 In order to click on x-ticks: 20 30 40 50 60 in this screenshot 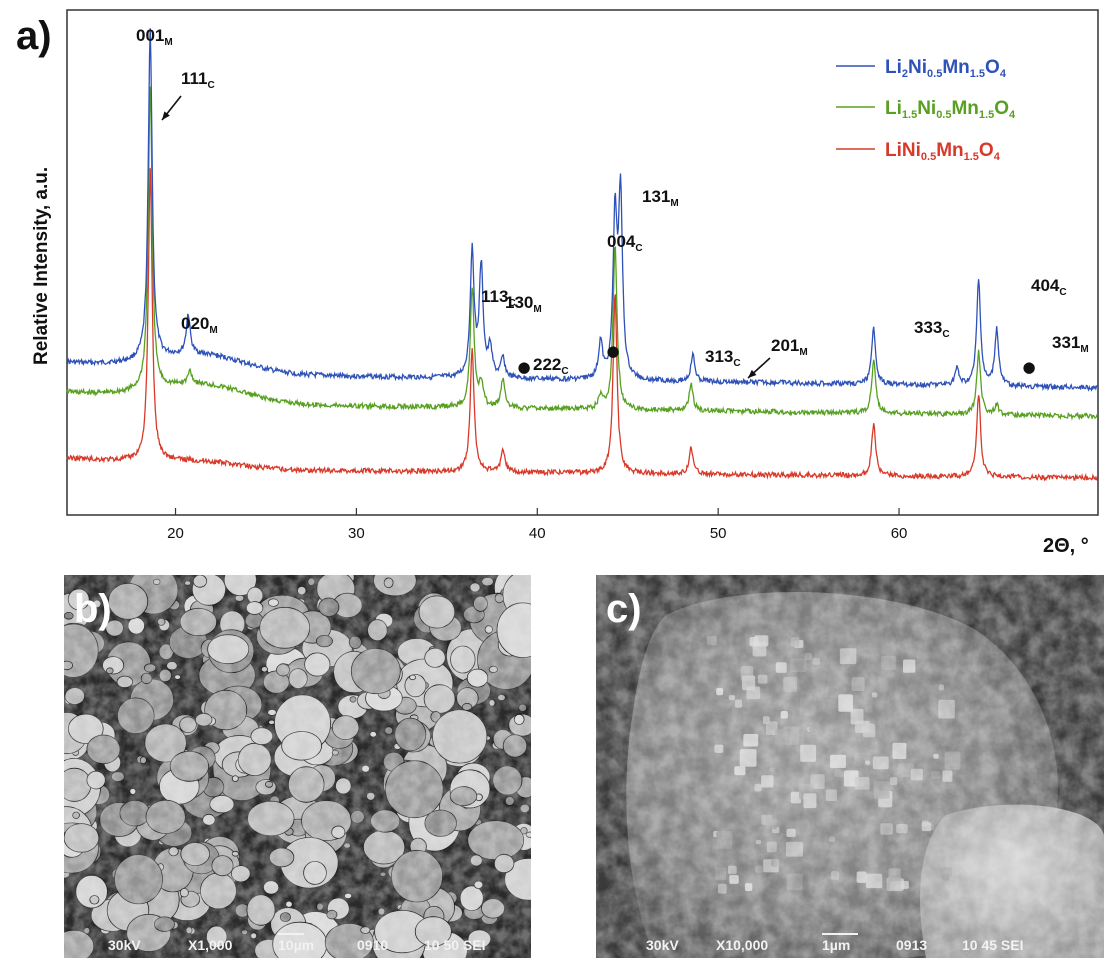, I will do `click(537, 525)`.